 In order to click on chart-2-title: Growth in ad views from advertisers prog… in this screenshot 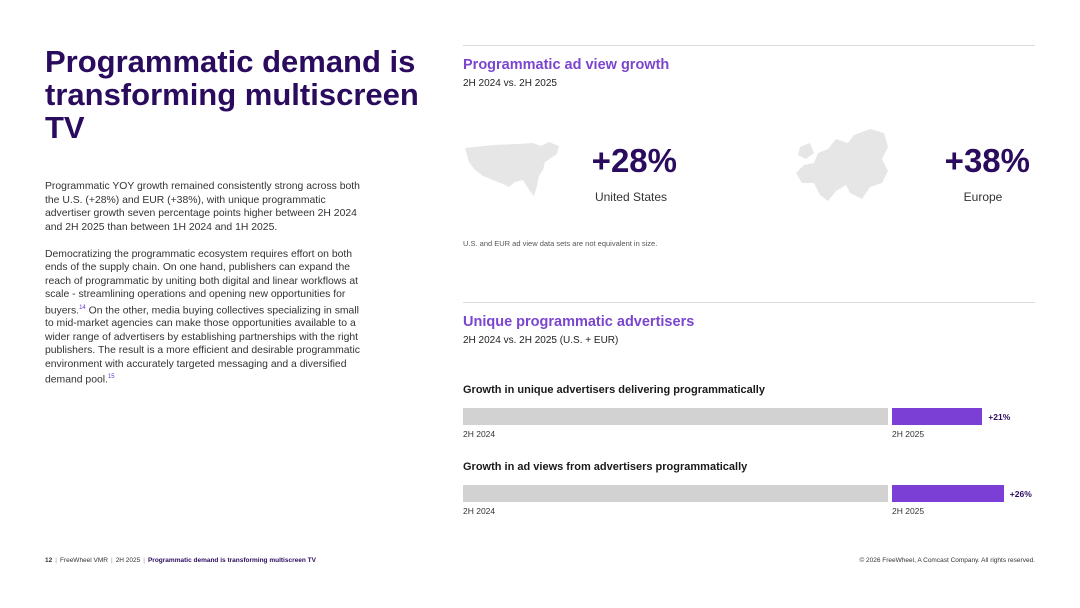, I will do `click(605, 467)`.